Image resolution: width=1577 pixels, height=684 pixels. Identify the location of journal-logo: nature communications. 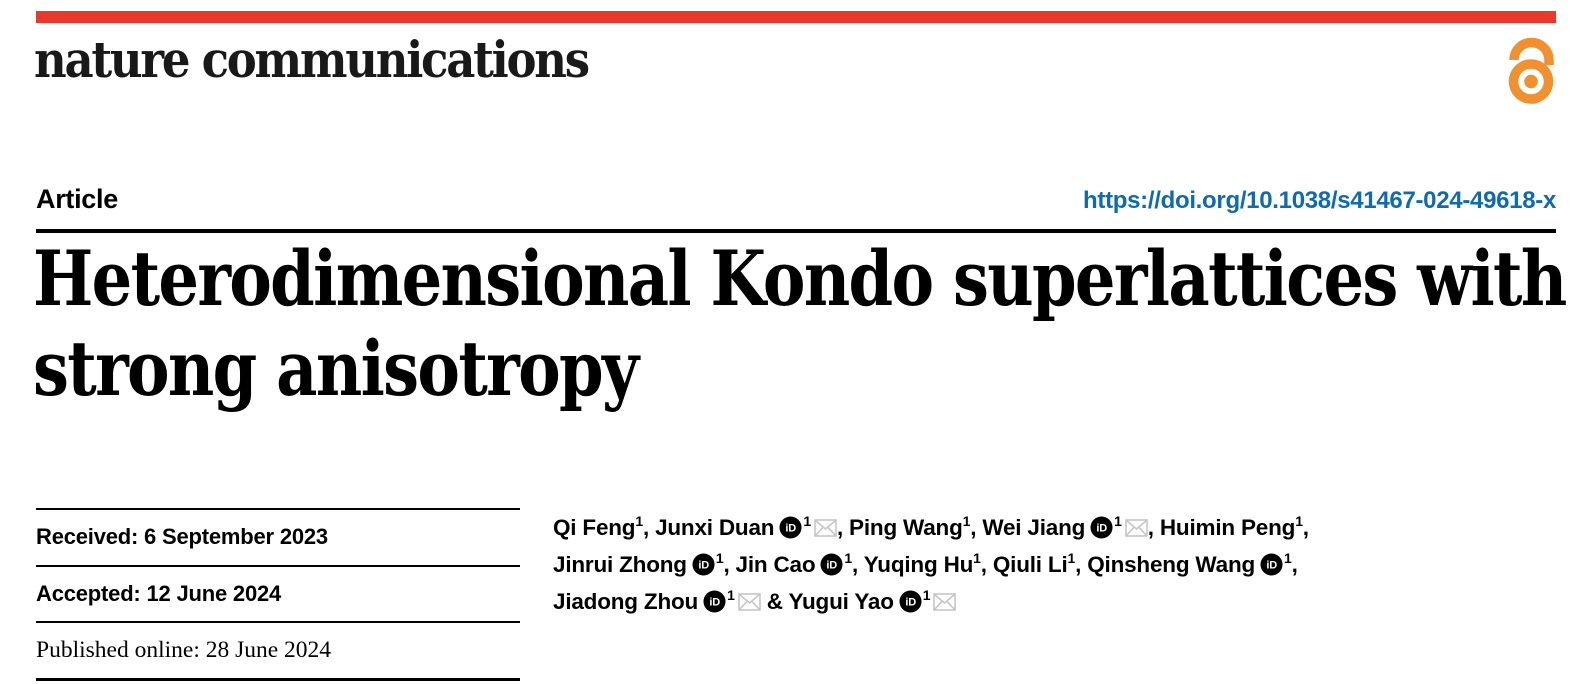
(312, 59).